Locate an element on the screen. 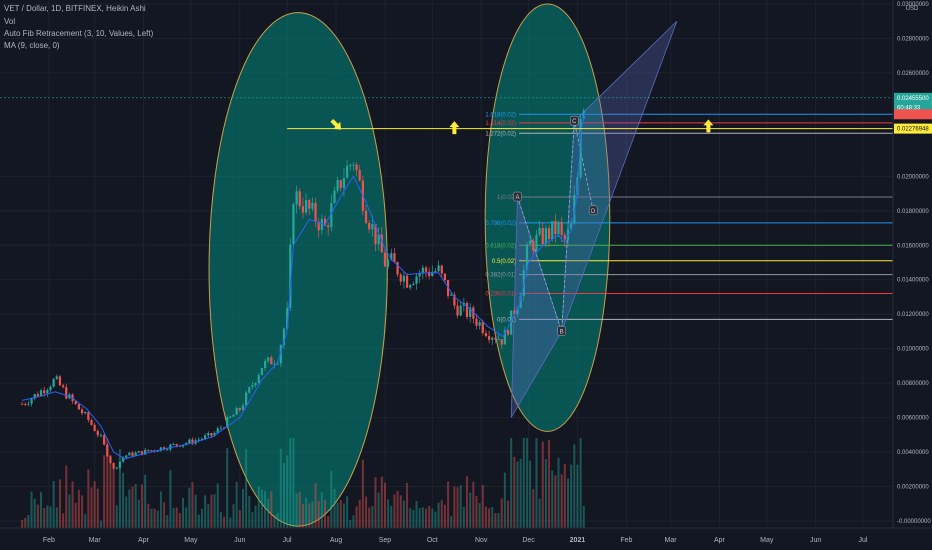 The width and height of the screenshot is (932, 550). month-tick-label: May is located at coordinates (767, 540).